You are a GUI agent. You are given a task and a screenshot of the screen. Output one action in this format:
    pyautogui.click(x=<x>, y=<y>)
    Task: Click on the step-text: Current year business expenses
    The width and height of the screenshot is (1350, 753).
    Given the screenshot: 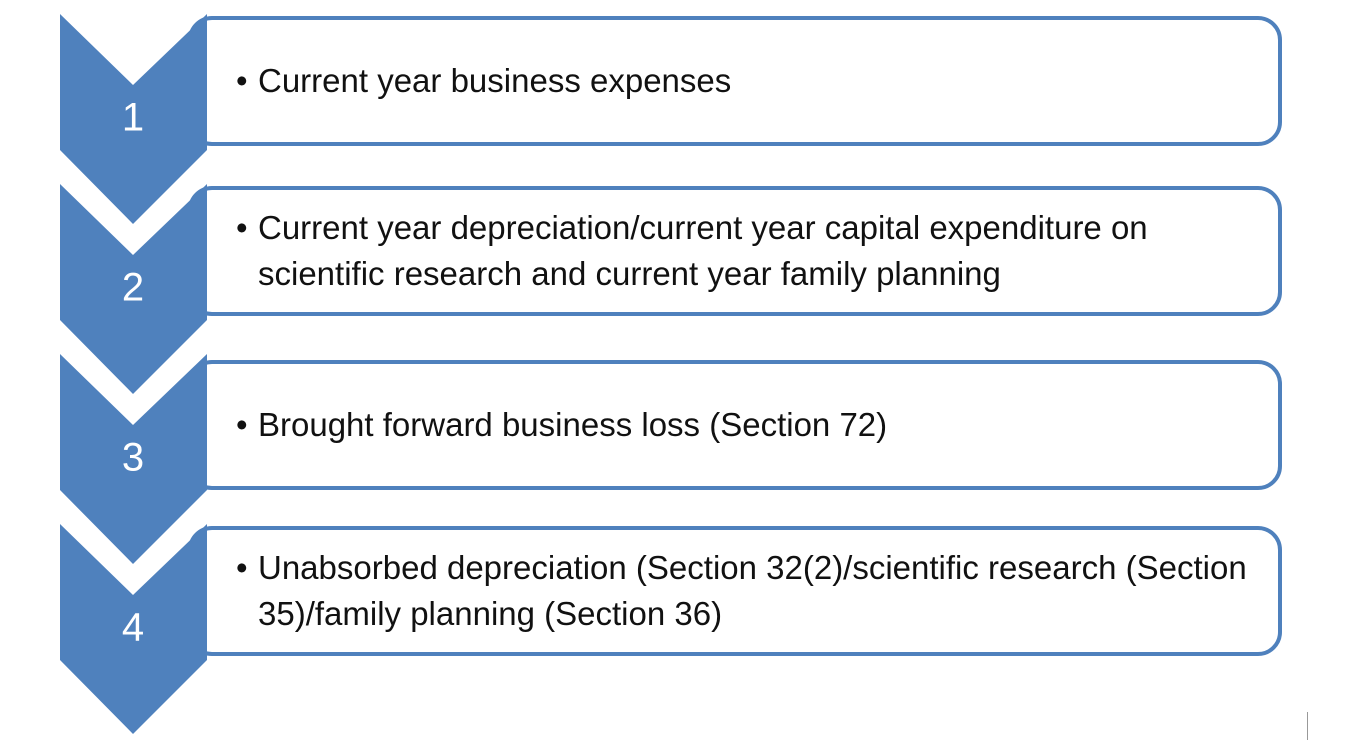 What is the action you would take?
    pyautogui.click(x=483, y=81)
    